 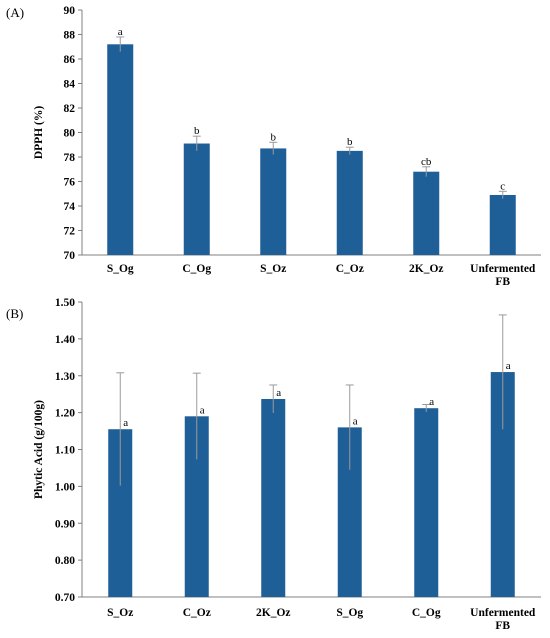 I want to click on y-tick-label: 1.20, so click(x=65, y=414).